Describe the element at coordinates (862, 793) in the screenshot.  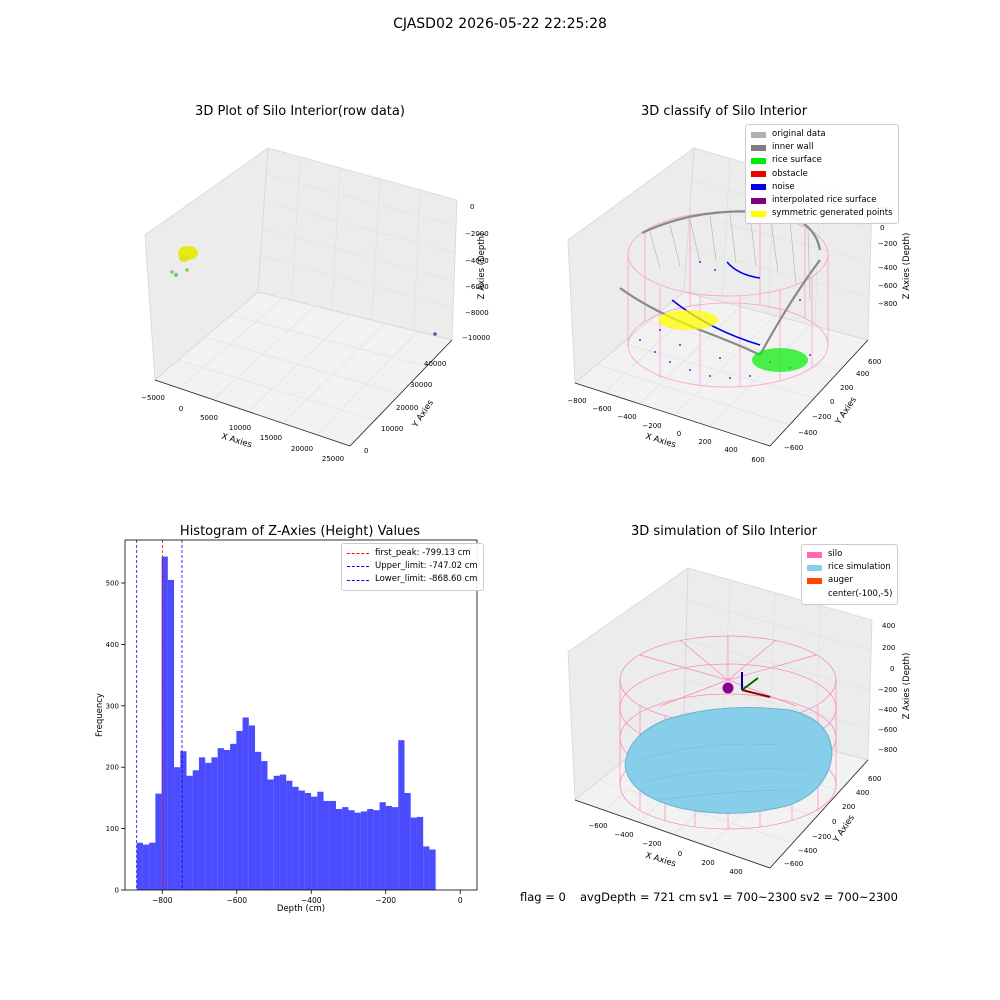
I see `p4-ytick: 400` at that location.